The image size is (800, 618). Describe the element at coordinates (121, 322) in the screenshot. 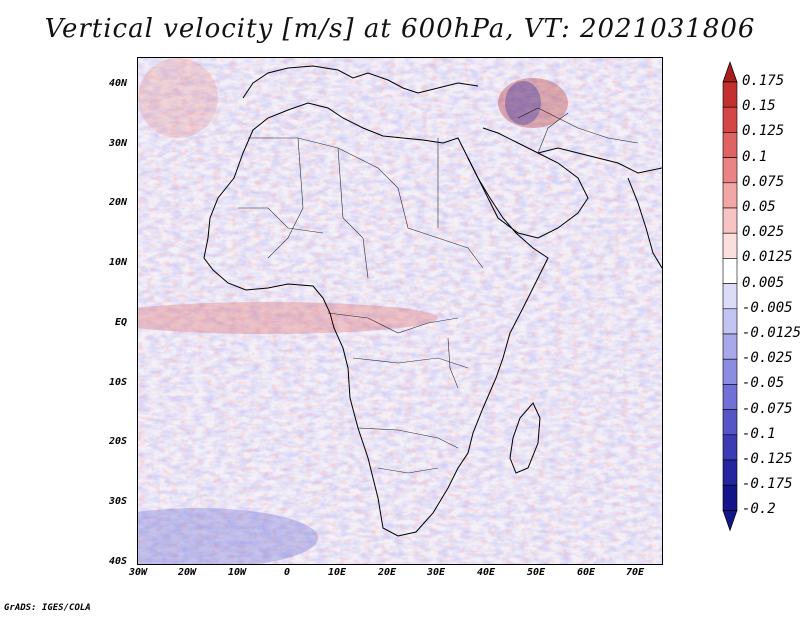

I see `lat-tick-eq: EQ` at that location.